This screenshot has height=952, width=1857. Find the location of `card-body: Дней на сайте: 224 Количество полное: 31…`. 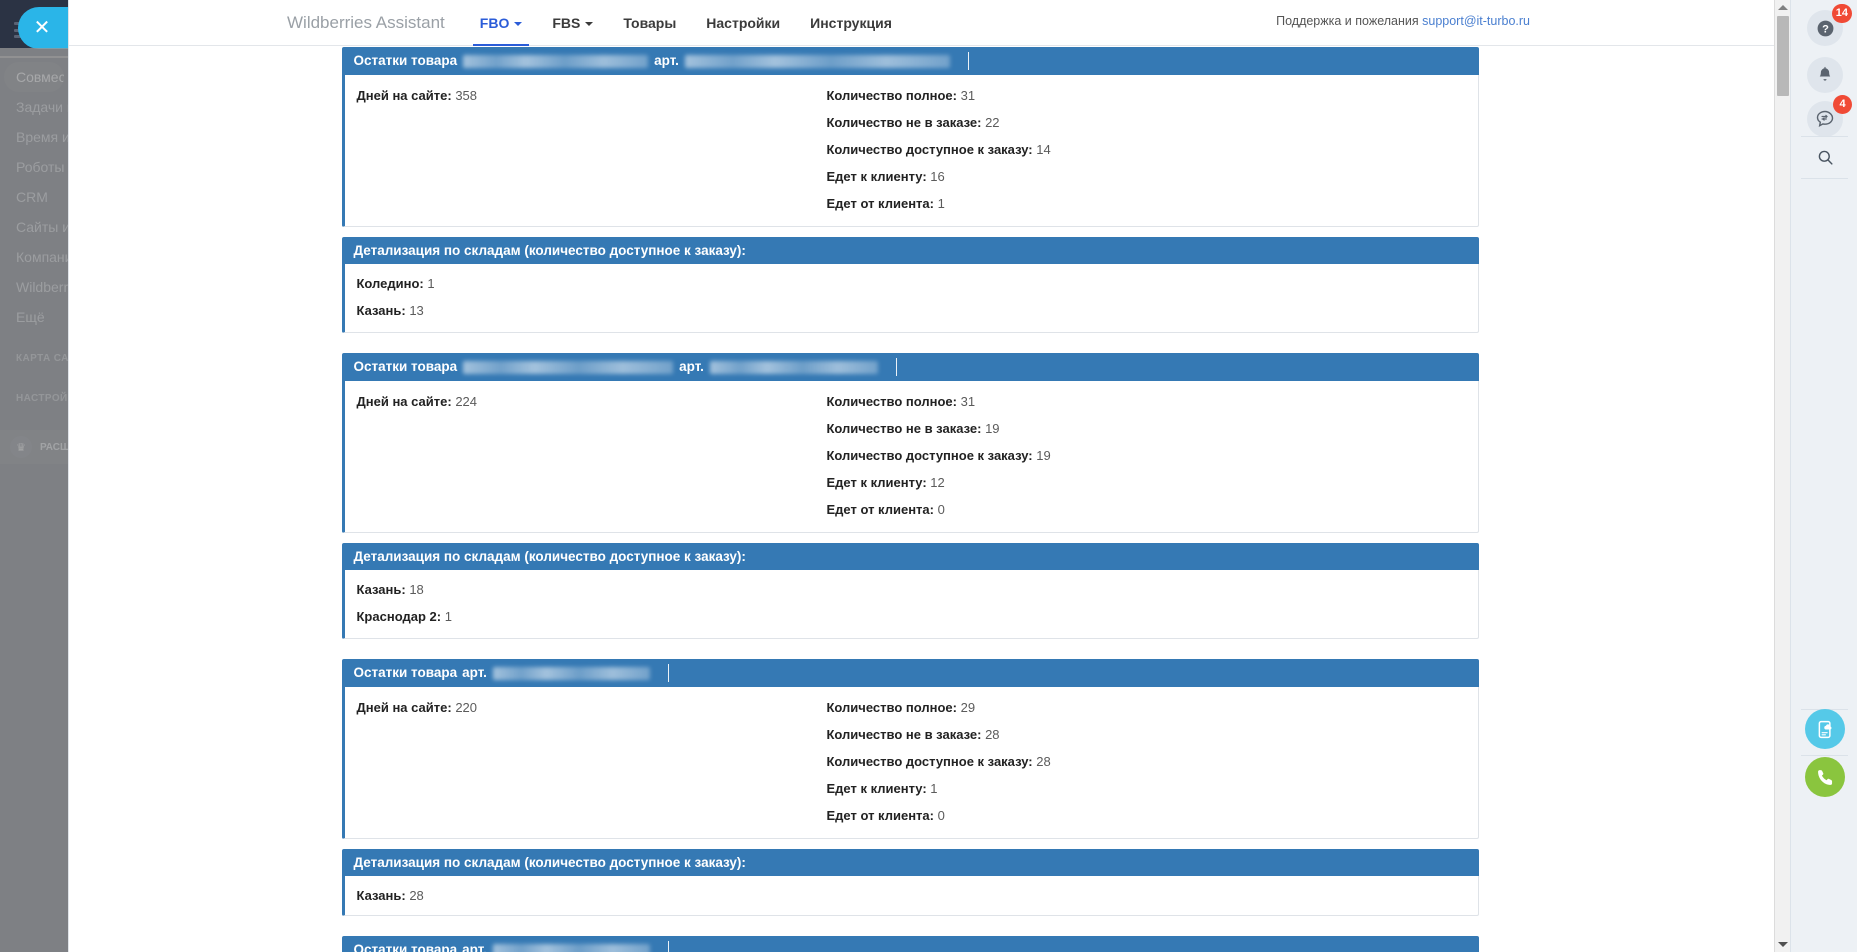

card-body: Дней на сайте: 224 Количество полное: 31… is located at coordinates (910, 457).